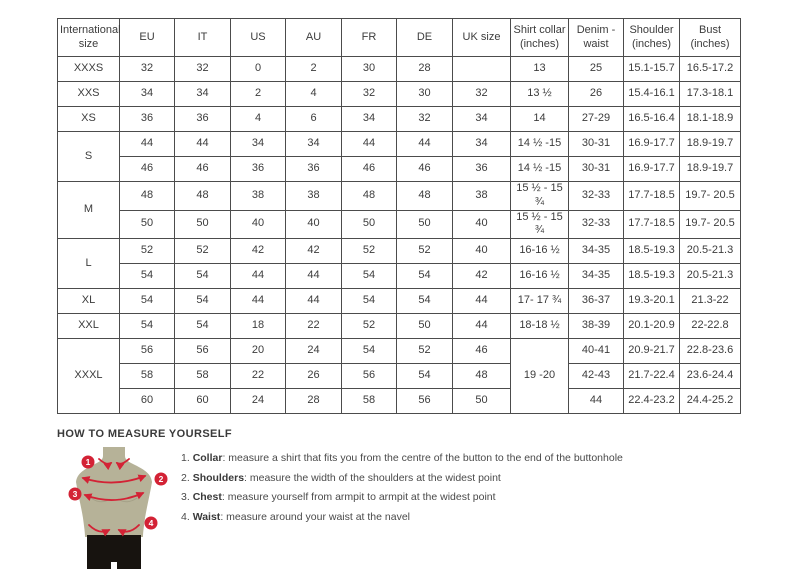 This screenshot has width=787, height=576. I want to click on table-cell: XXS, so click(88, 94).